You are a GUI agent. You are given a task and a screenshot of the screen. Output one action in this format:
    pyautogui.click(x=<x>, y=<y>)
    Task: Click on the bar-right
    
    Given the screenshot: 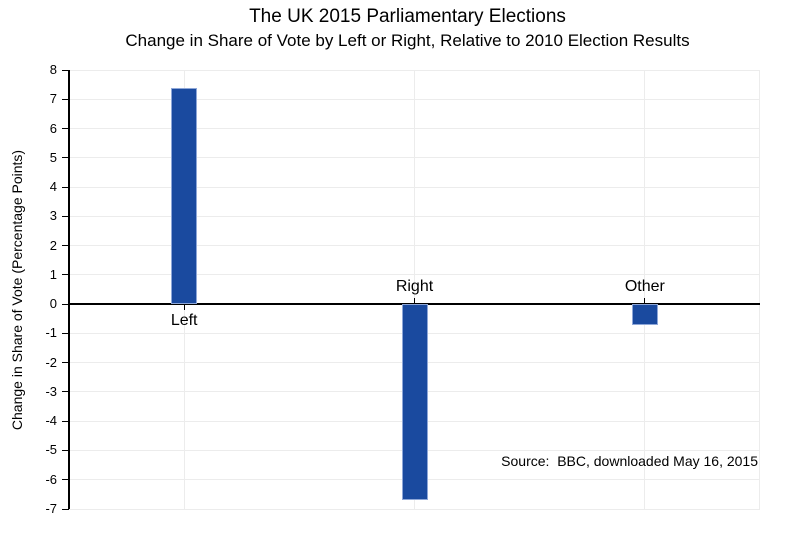 What is the action you would take?
    pyautogui.click(x=414, y=402)
    